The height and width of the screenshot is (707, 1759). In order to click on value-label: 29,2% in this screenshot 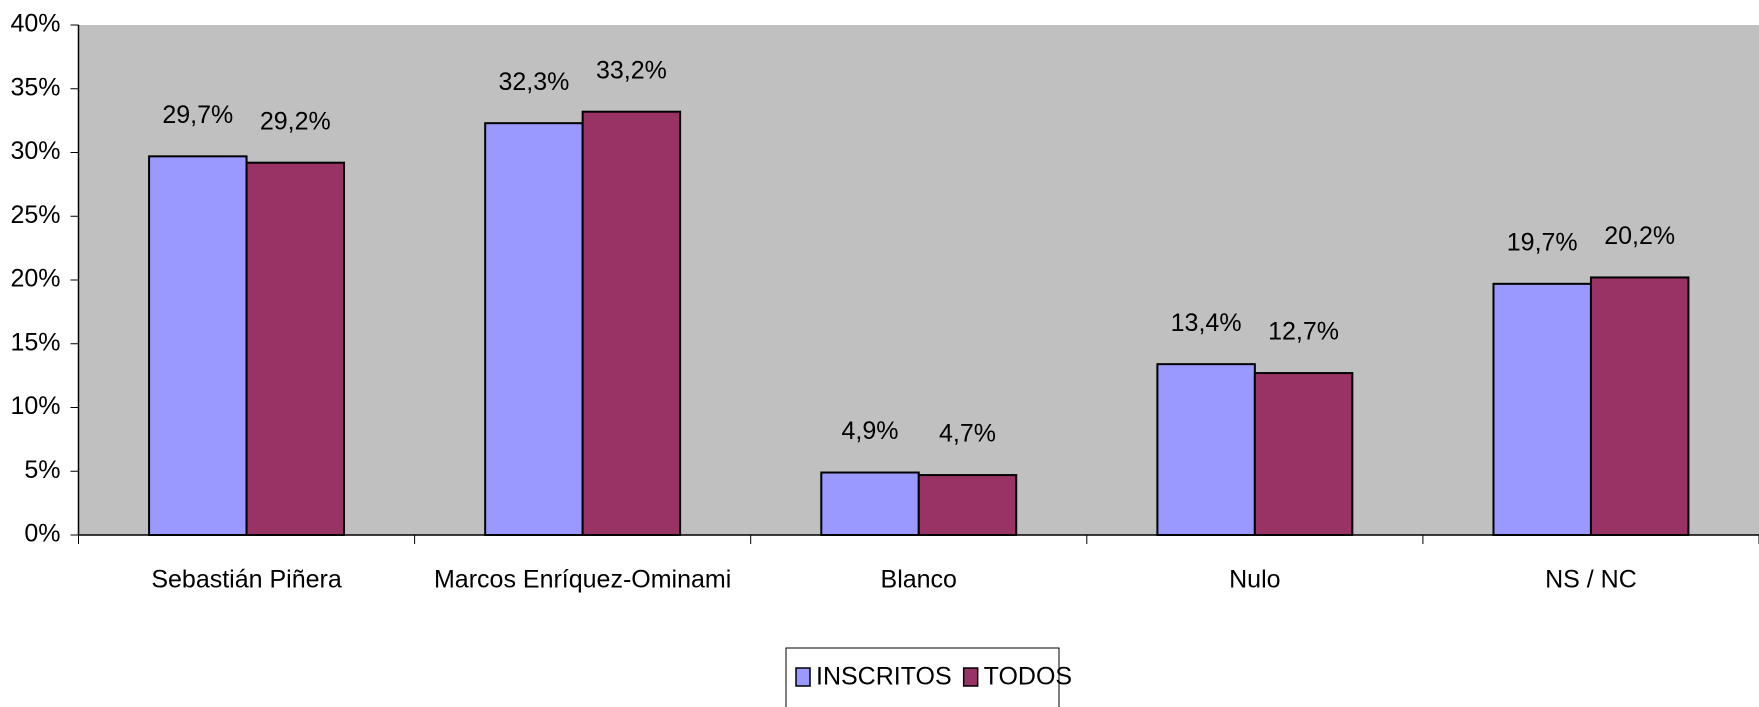, I will do `click(295, 121)`.